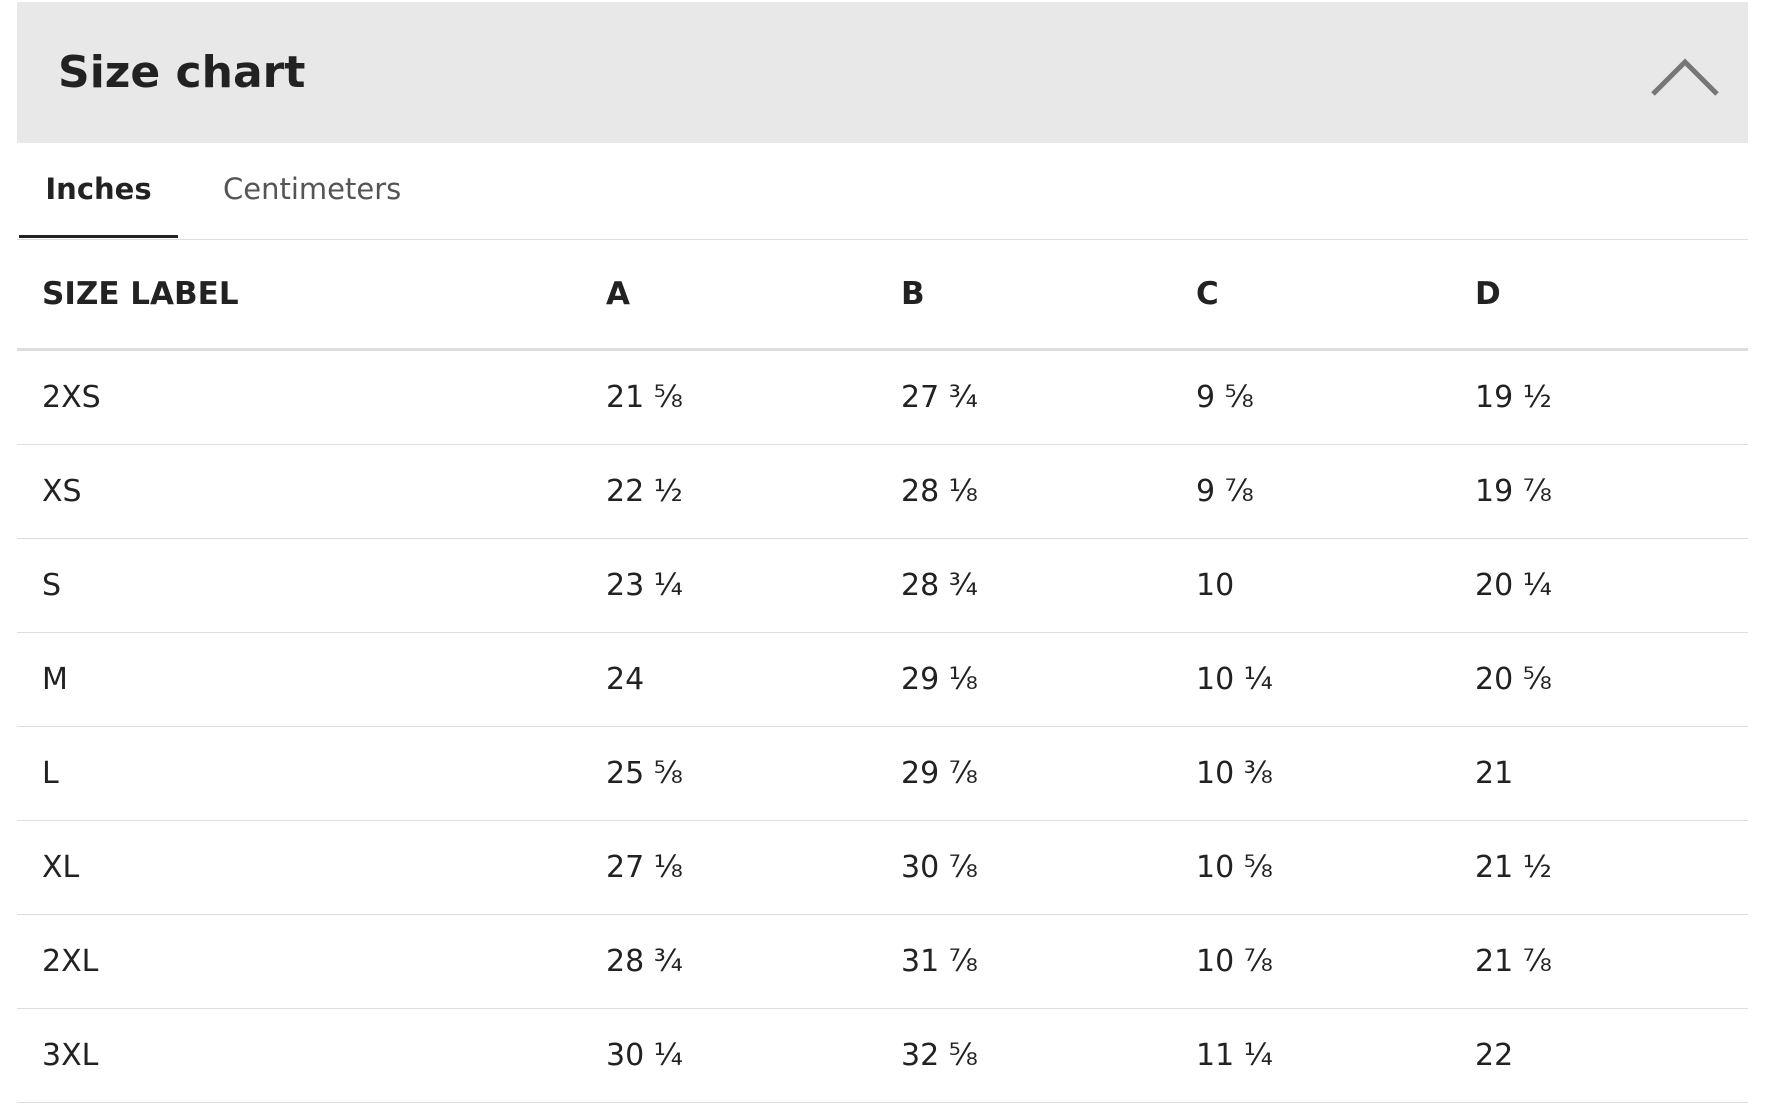 The width and height of the screenshot is (1766, 1106). What do you see at coordinates (1234, 867) in the screenshot?
I see `table-cell: 10 ⅝` at bounding box center [1234, 867].